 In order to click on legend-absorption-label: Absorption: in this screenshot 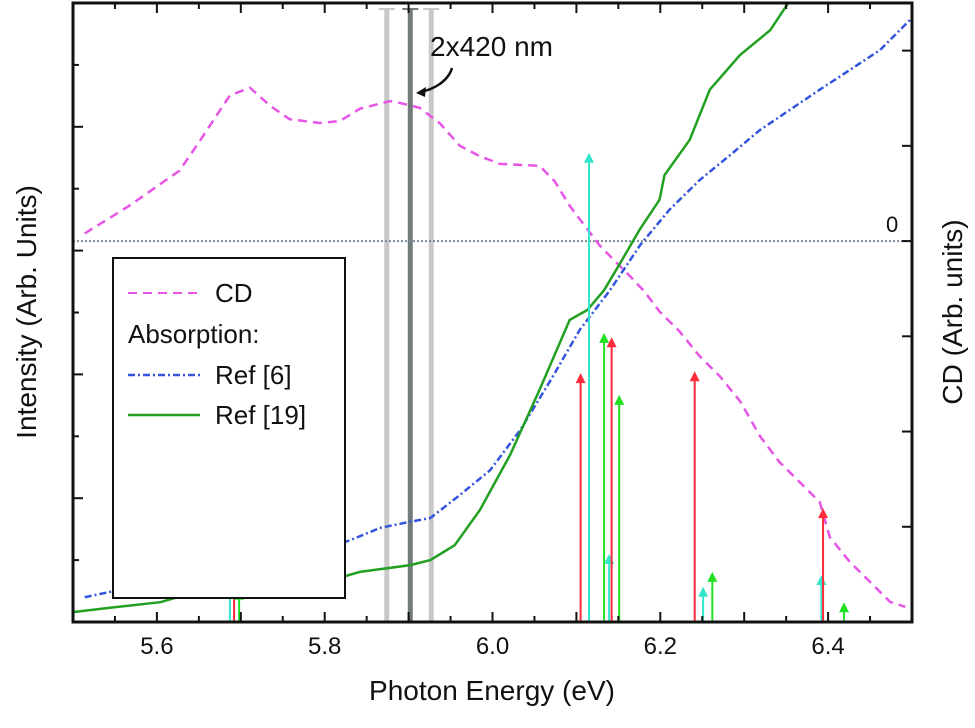, I will do `click(194, 334)`.